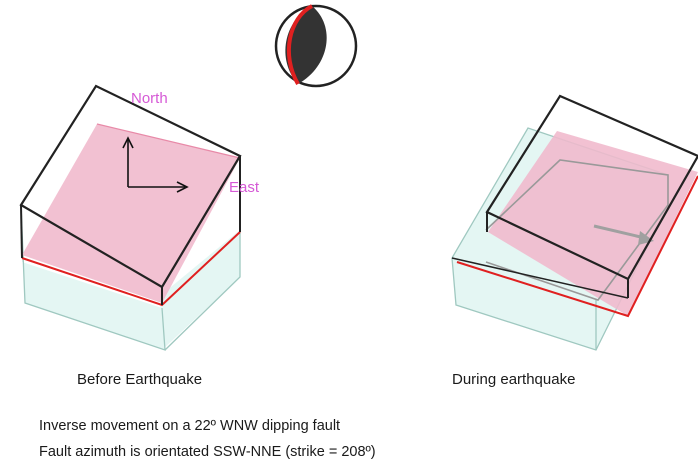 The width and height of the screenshot is (698, 470). Describe the element at coordinates (140, 379) in the screenshot. I see `before-earthquake-caption: Before Earthquake` at that location.